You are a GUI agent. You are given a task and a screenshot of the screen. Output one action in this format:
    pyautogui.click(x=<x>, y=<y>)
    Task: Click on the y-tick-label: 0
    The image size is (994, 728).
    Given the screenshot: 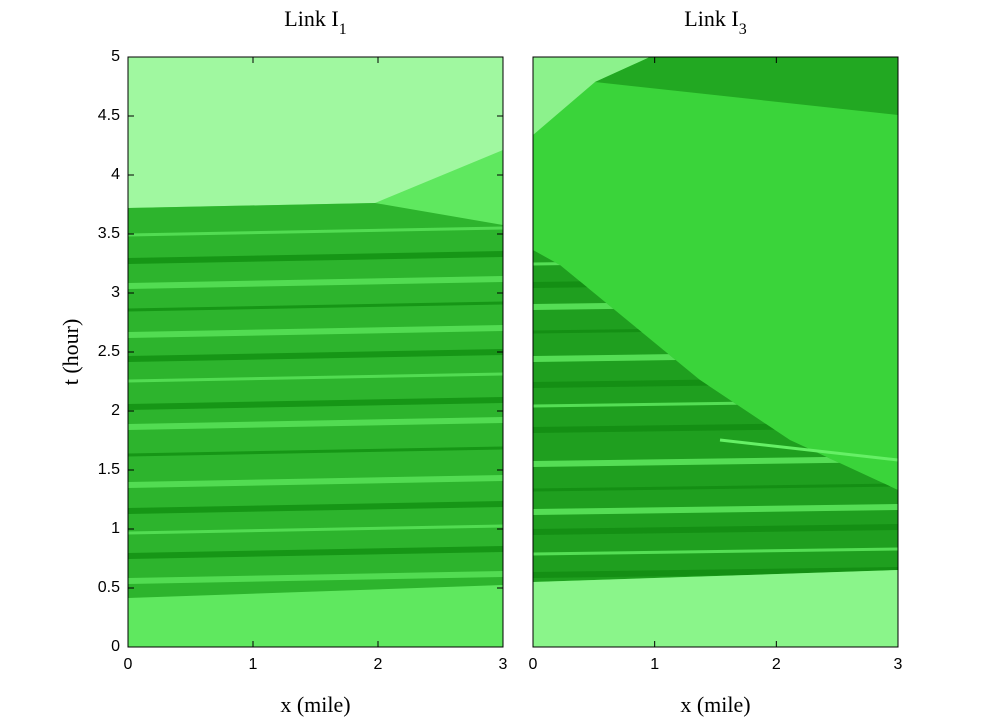 What is the action you would take?
    pyautogui.click(x=115, y=646)
    